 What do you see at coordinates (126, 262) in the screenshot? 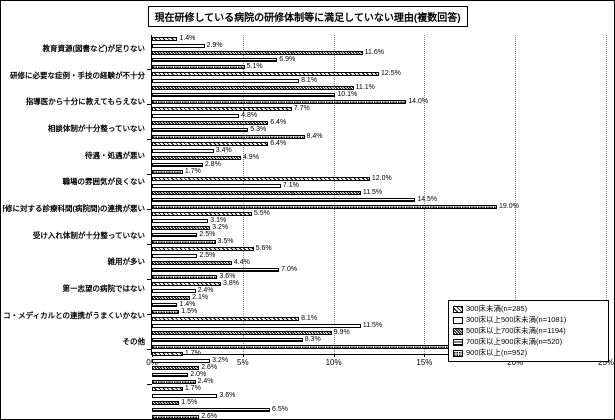
I see `category-label: 雑用が多い` at bounding box center [126, 262].